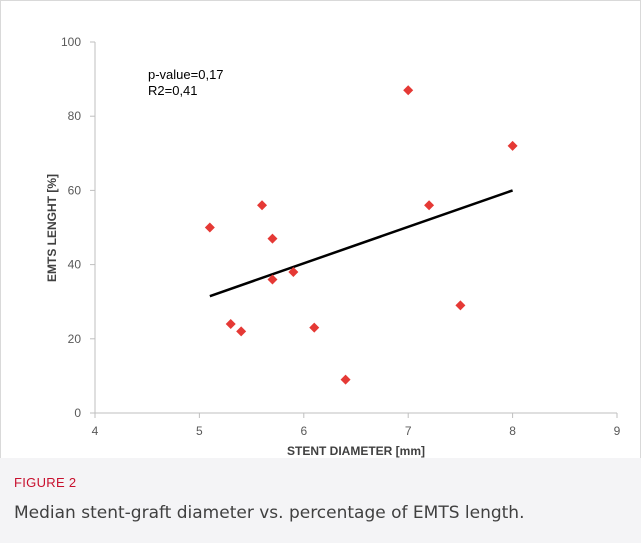  I want to click on x-tick-label: 9, so click(617, 431).